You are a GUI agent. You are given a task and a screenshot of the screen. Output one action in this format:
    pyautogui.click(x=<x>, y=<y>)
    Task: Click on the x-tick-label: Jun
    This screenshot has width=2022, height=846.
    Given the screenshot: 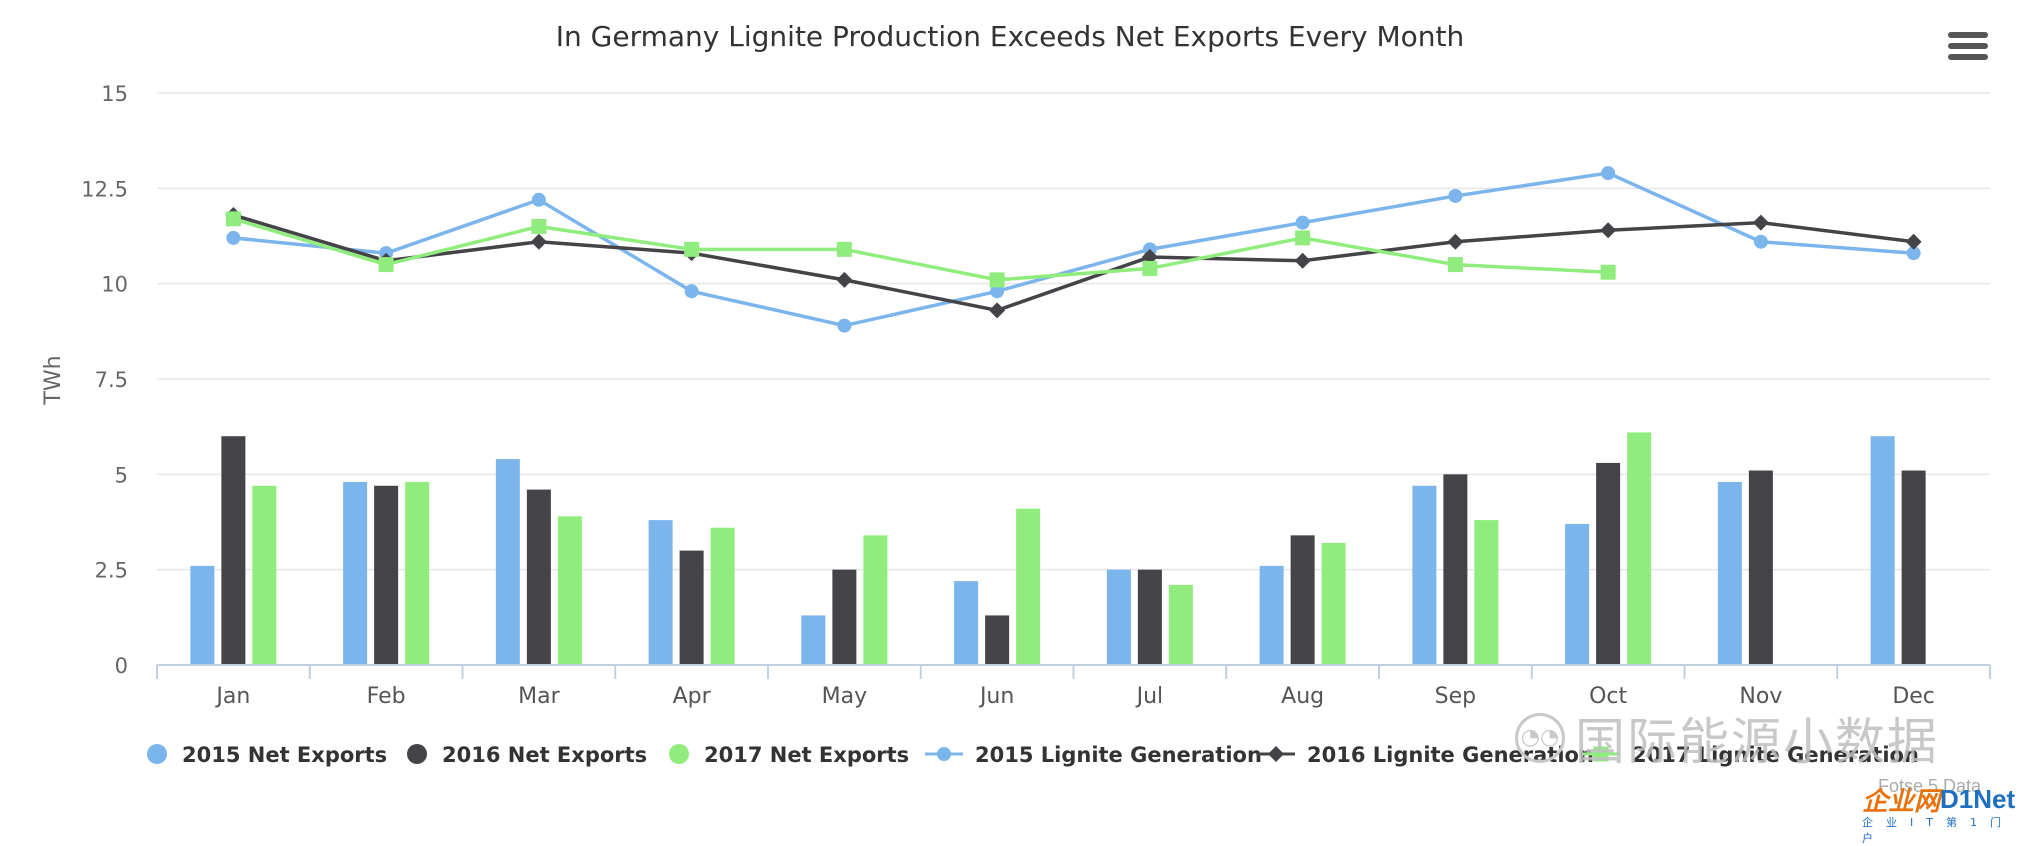 What is the action you would take?
    pyautogui.click(x=996, y=696)
    